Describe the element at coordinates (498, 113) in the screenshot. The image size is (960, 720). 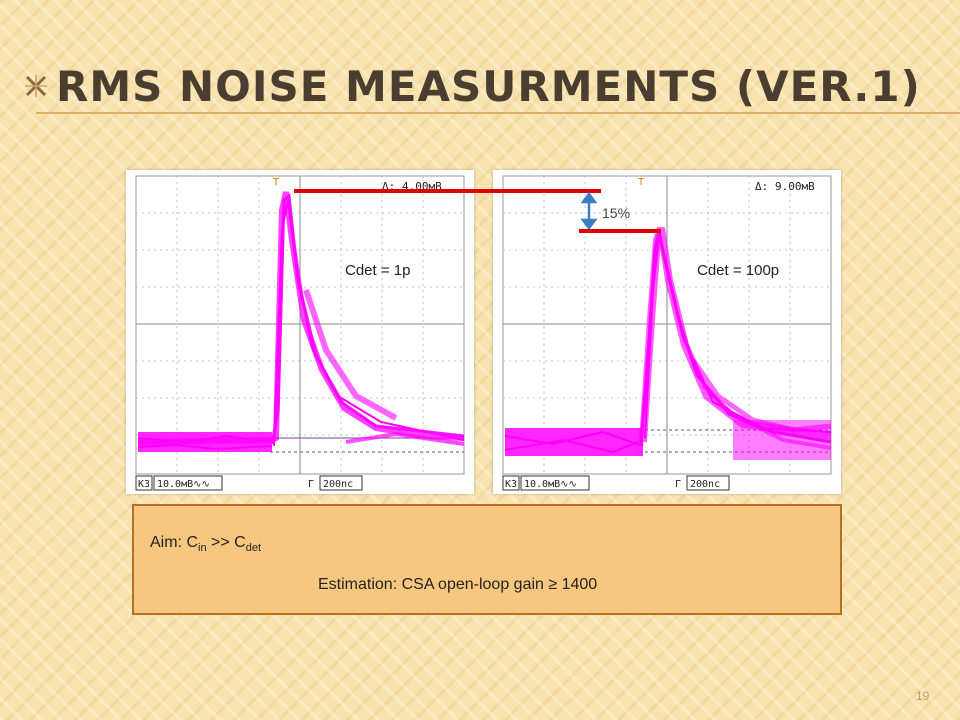
I see `title-divider` at that location.